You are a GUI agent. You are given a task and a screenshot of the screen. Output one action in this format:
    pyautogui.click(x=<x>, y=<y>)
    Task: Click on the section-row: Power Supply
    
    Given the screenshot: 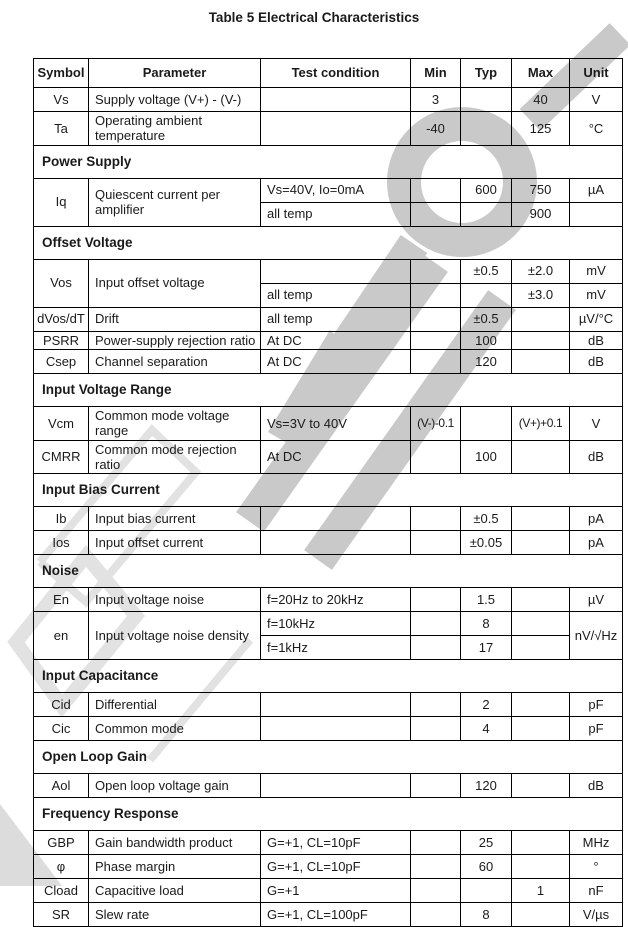 What is the action you would take?
    pyautogui.click(x=328, y=161)
    